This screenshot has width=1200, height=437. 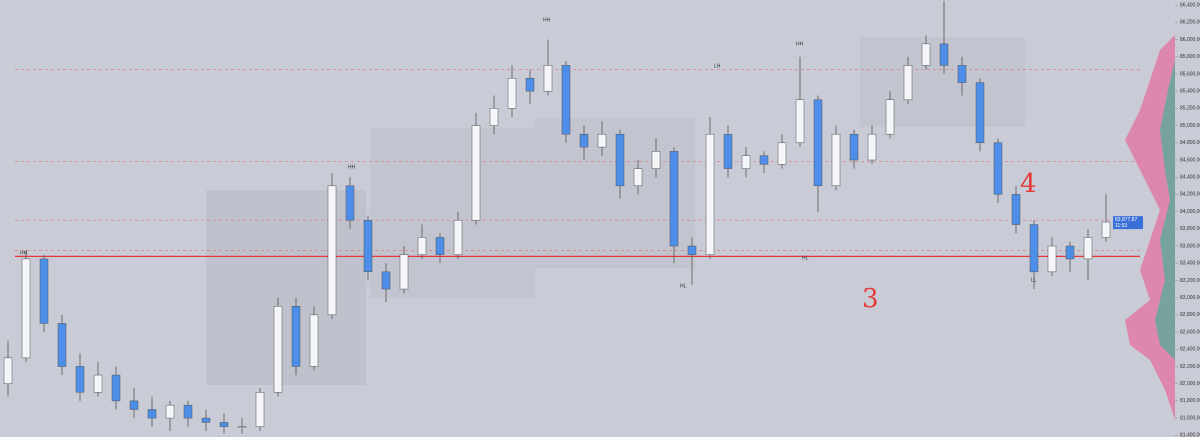 I want to click on y-tick-label: 84,800.00, so click(x=1190, y=143).